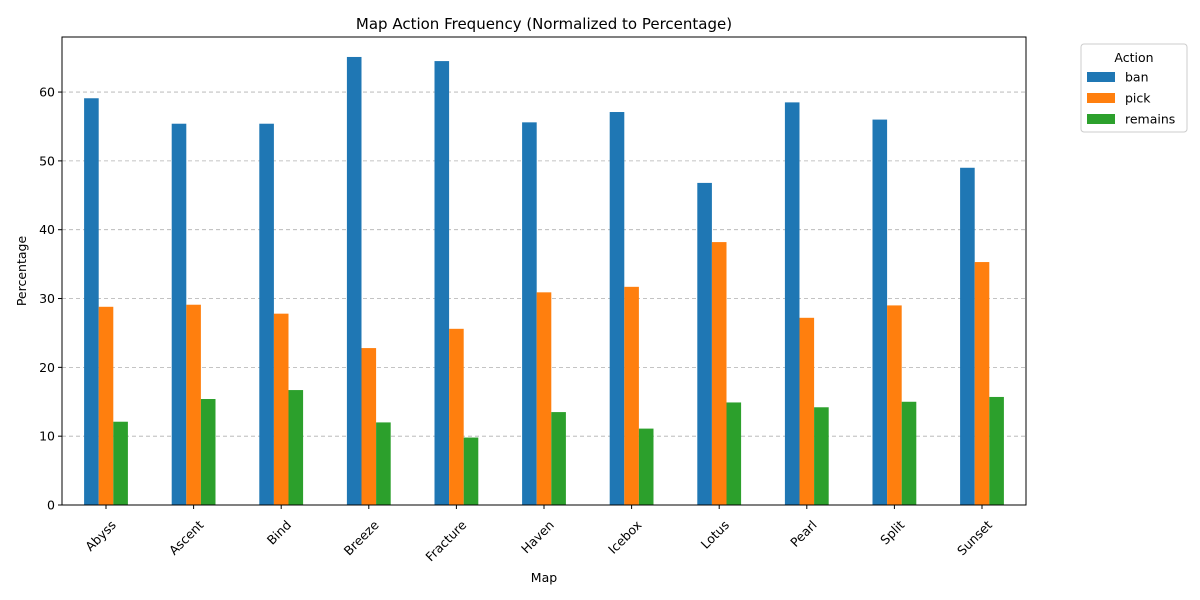 The width and height of the screenshot is (1200, 600). Describe the element at coordinates (544, 577) in the screenshot. I see `x-axis-label: Map` at that location.